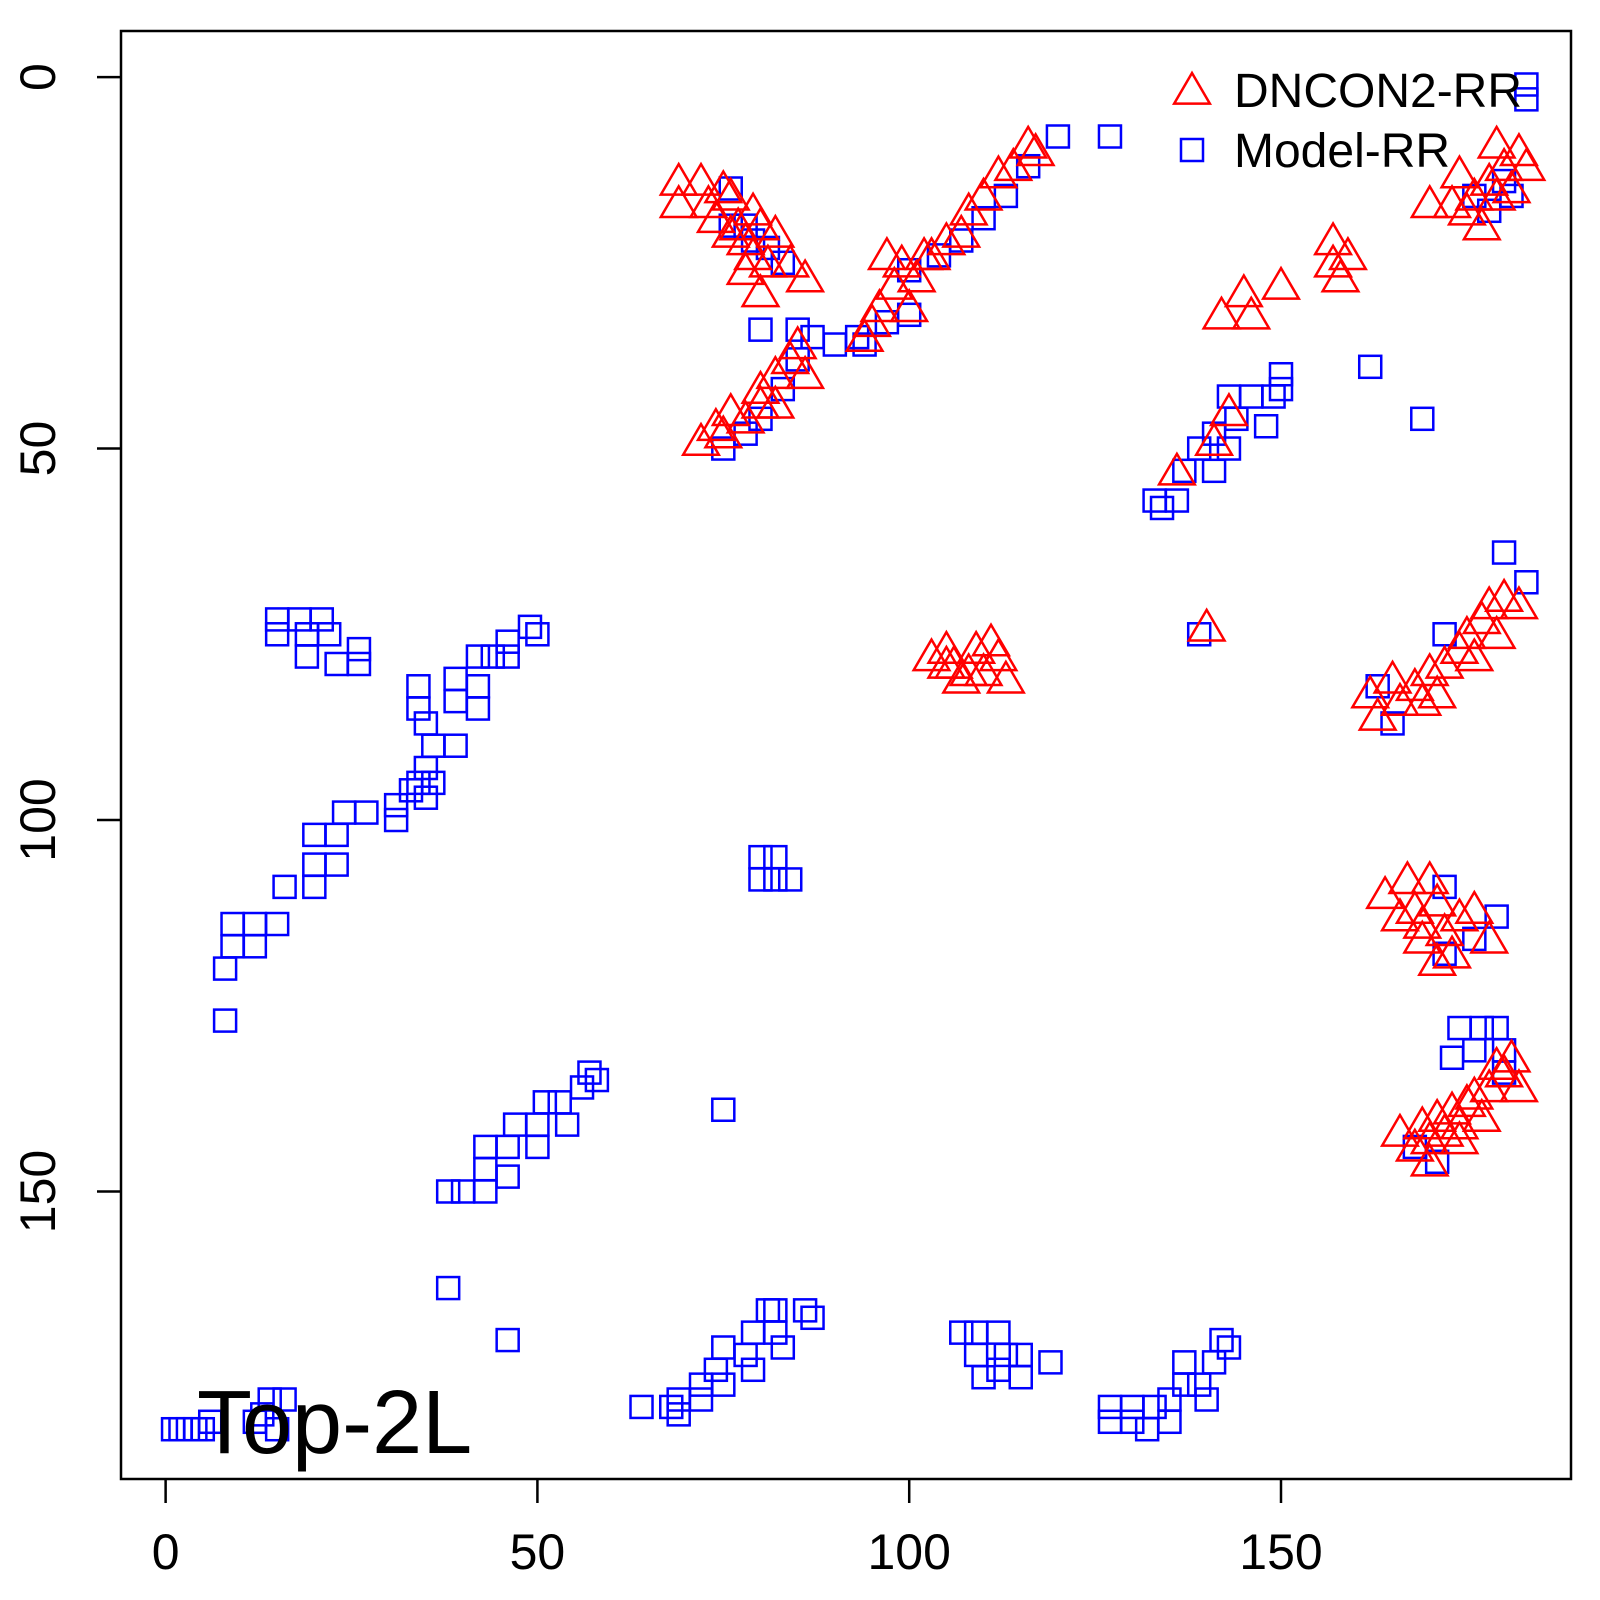 Image resolution: width=1600 pixels, height=1600 pixels. Describe the element at coordinates (38, 77) in the screenshot. I see `y-tick-label: 0` at that location.